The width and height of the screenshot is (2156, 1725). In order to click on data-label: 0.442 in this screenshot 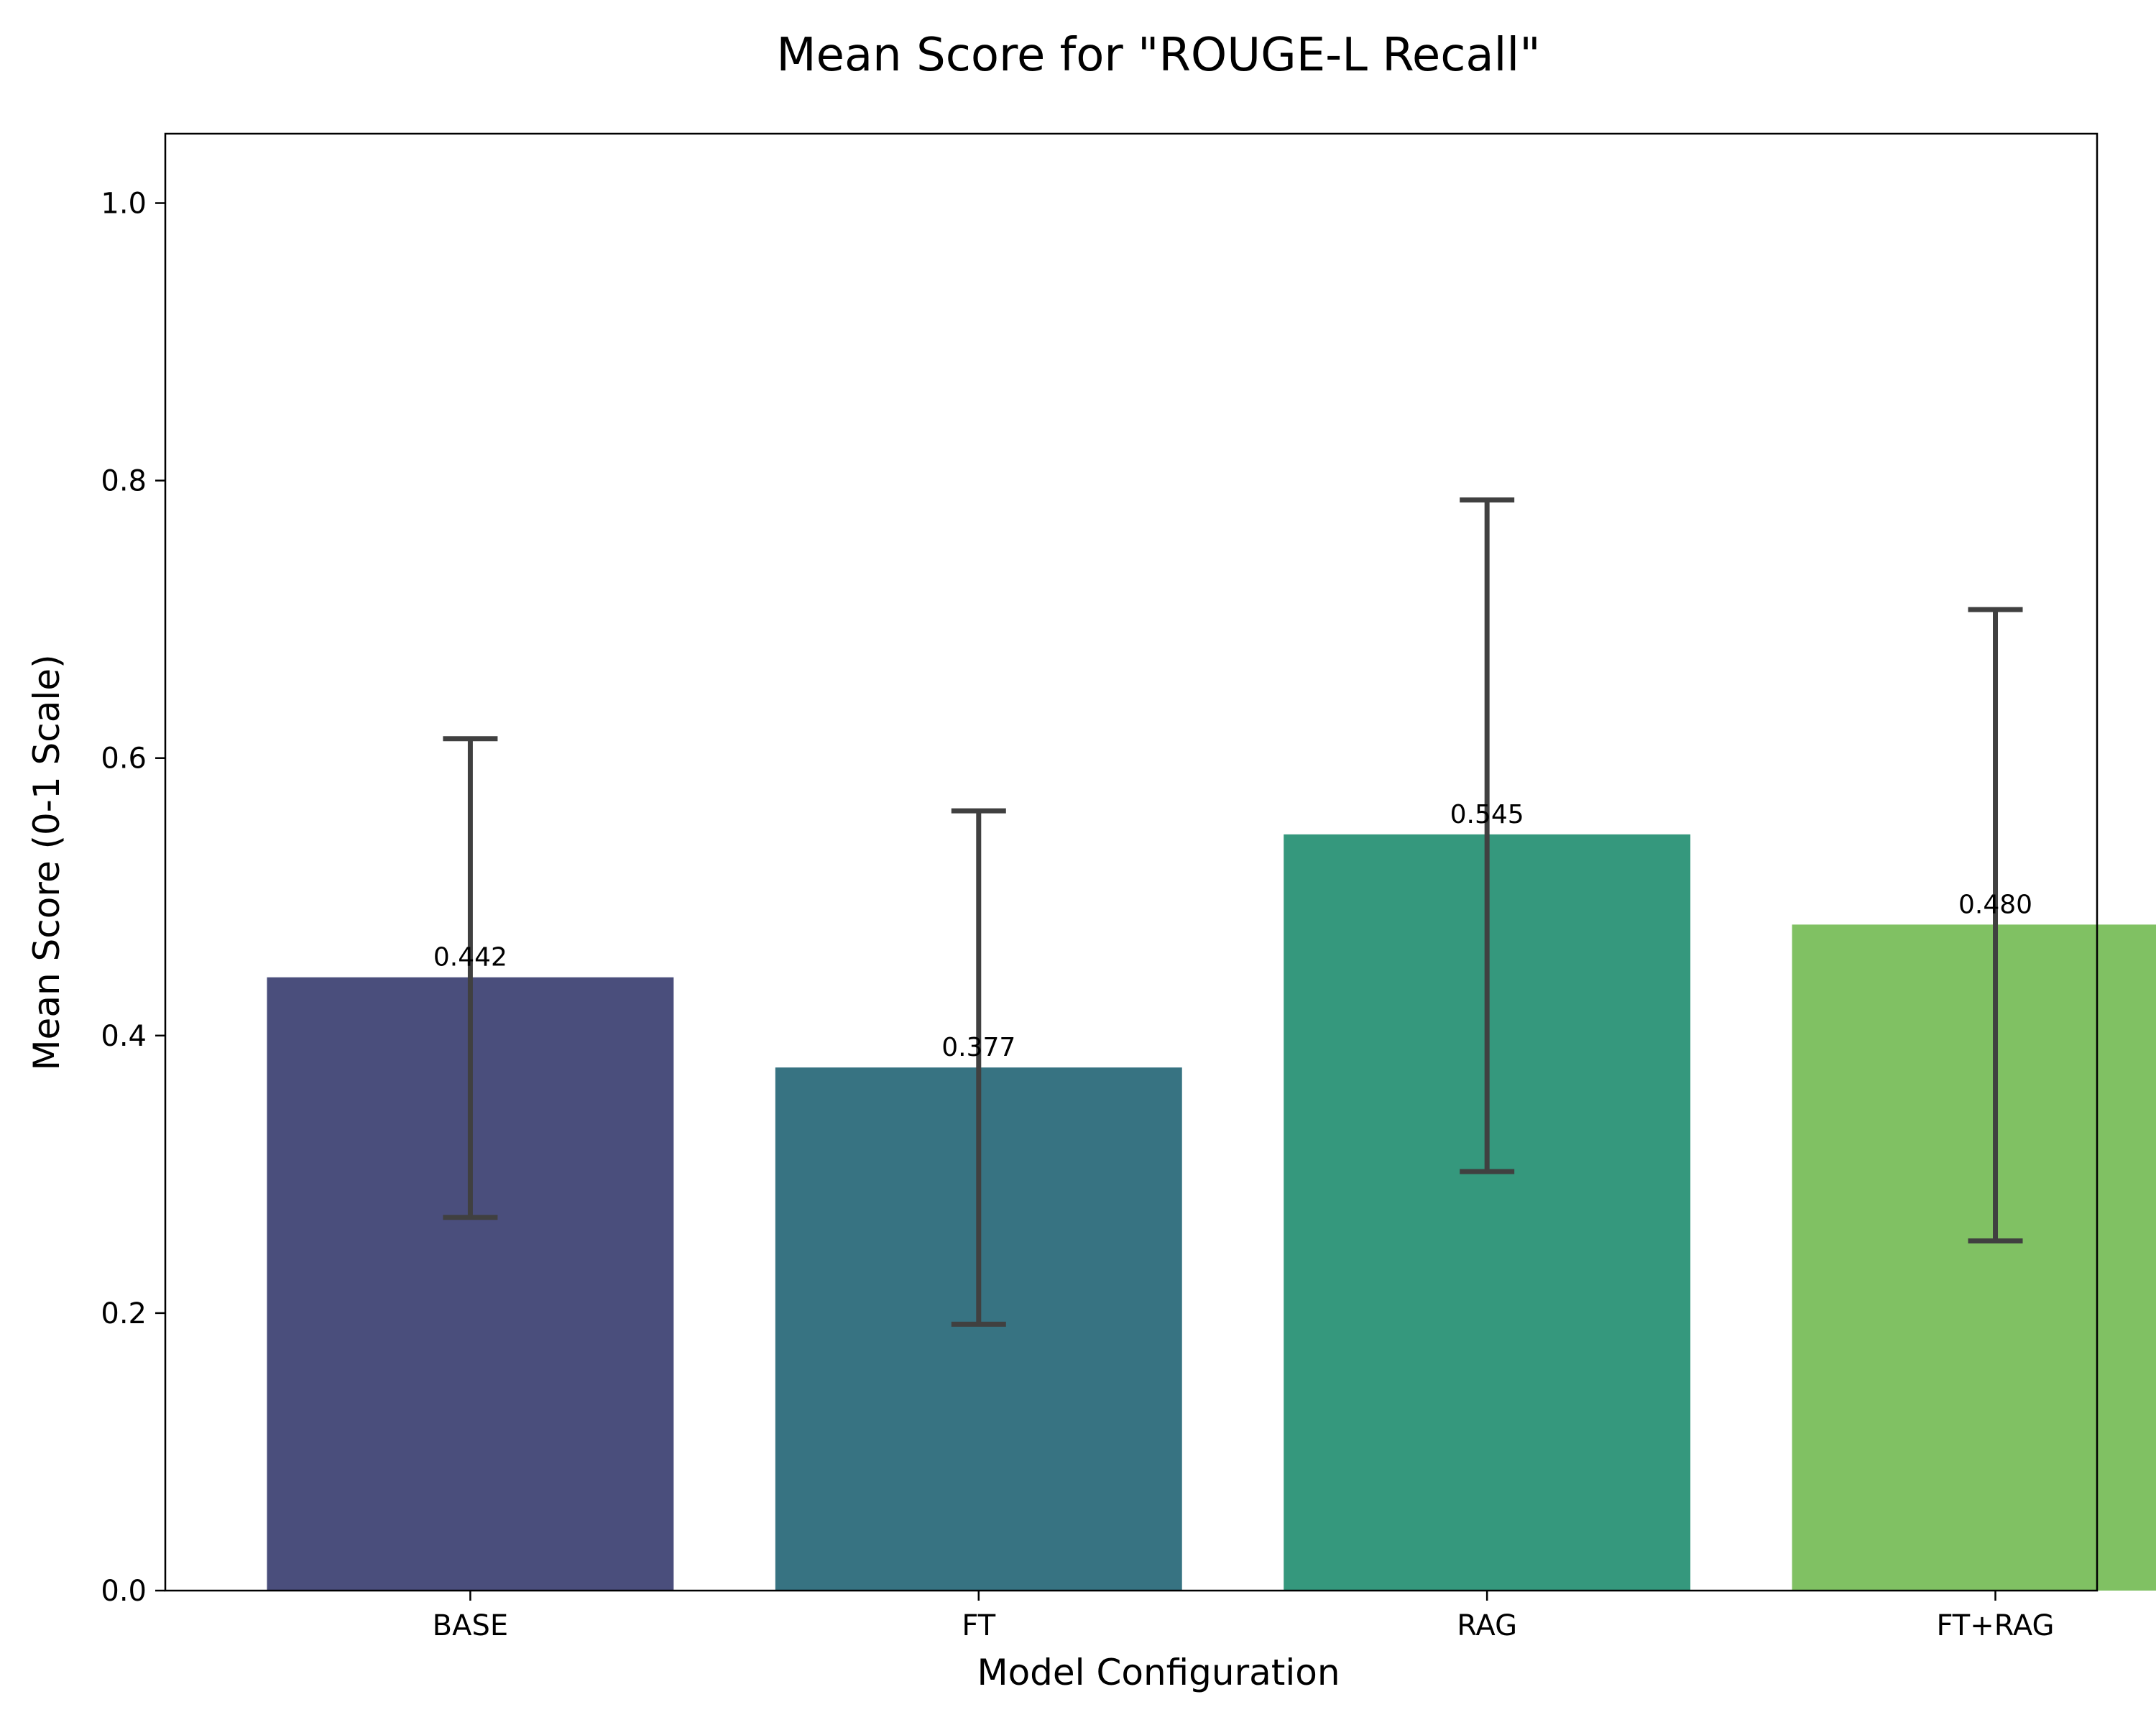, I will do `click(470, 957)`.